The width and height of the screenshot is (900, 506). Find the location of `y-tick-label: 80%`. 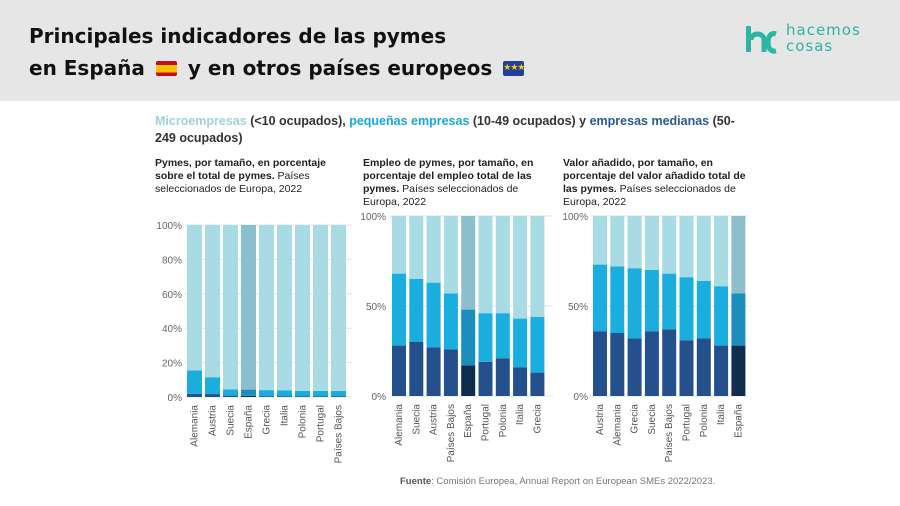

y-tick-label: 80% is located at coordinates (172, 260).